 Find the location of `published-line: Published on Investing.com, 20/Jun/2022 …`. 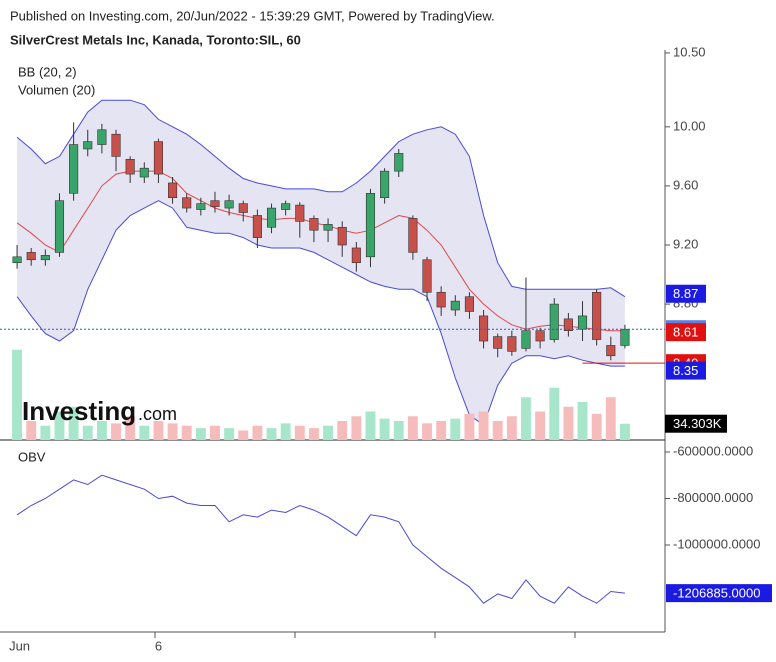

published-line: Published on Investing.com, 20/Jun/2022 … is located at coordinates (252, 15).